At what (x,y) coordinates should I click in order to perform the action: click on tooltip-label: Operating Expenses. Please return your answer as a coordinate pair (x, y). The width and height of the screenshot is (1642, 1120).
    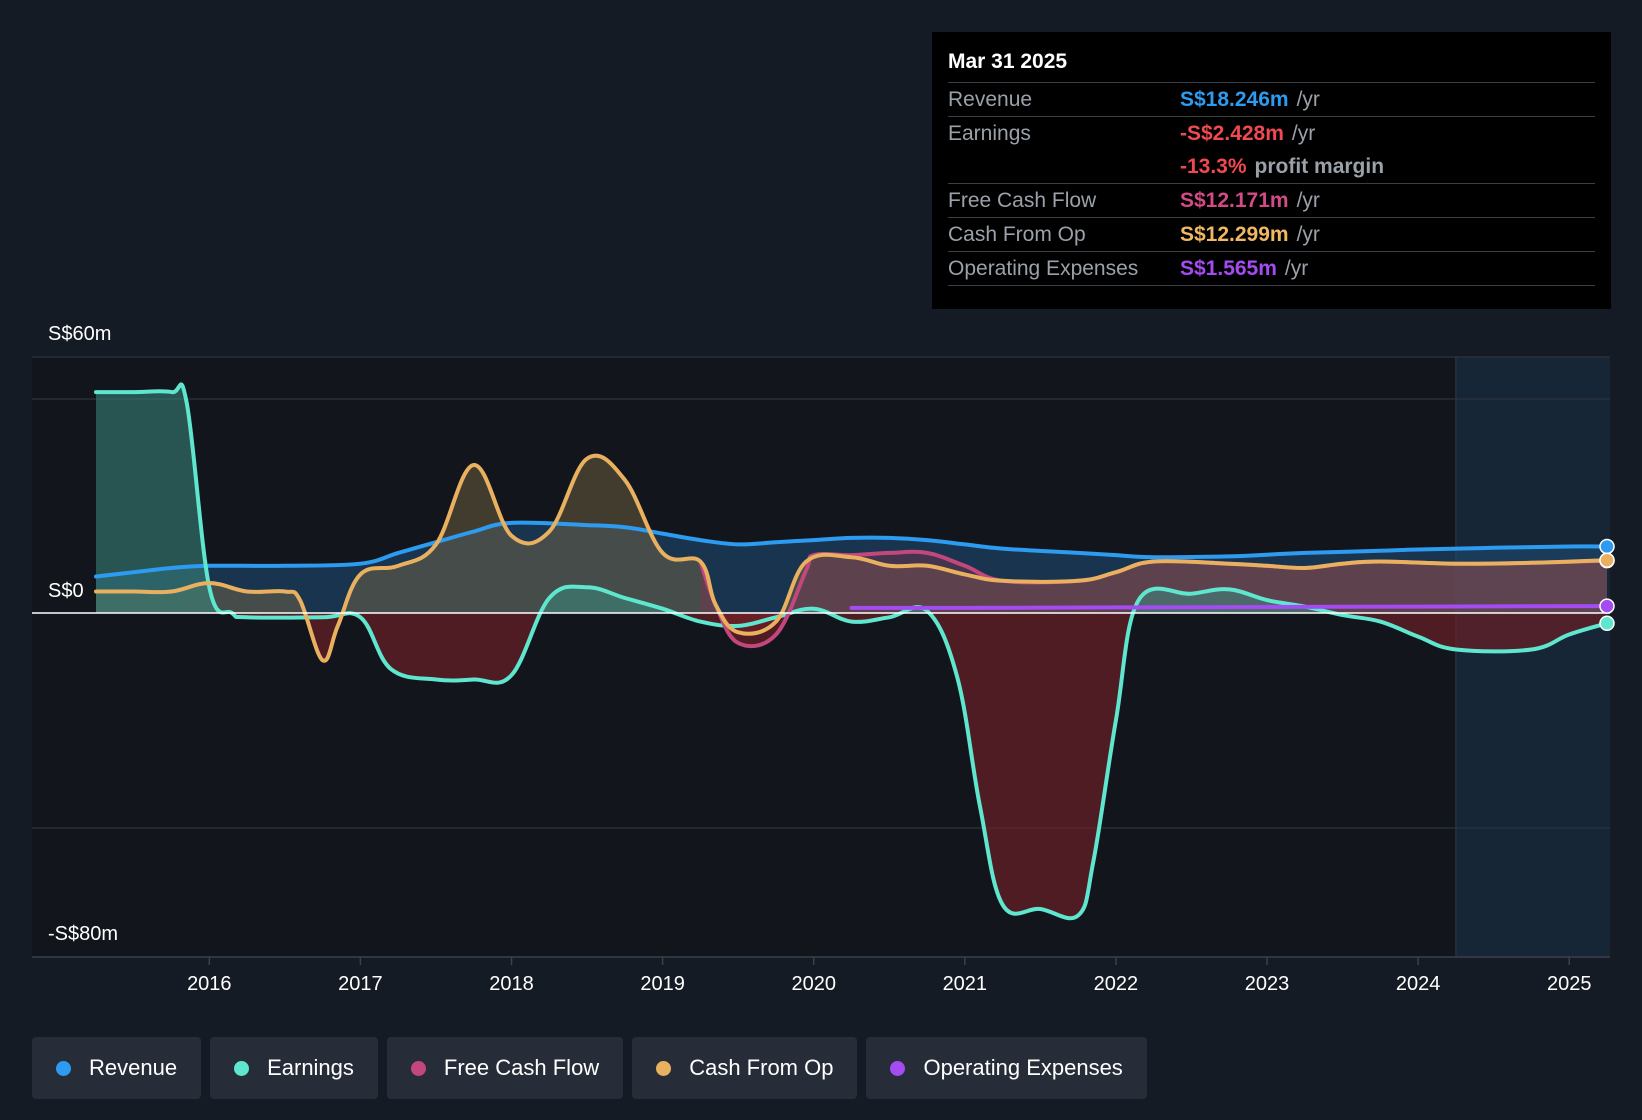
    Looking at the image, I should click on (1043, 268).